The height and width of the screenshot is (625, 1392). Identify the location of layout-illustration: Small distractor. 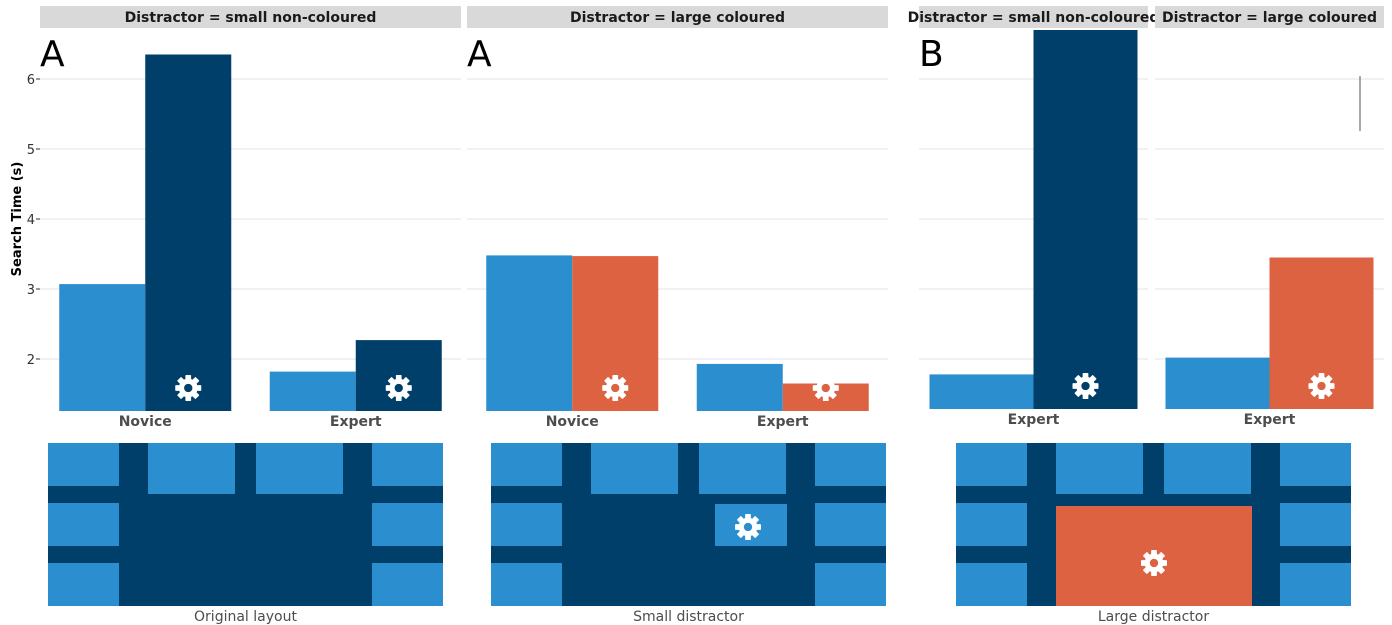
(688, 534).